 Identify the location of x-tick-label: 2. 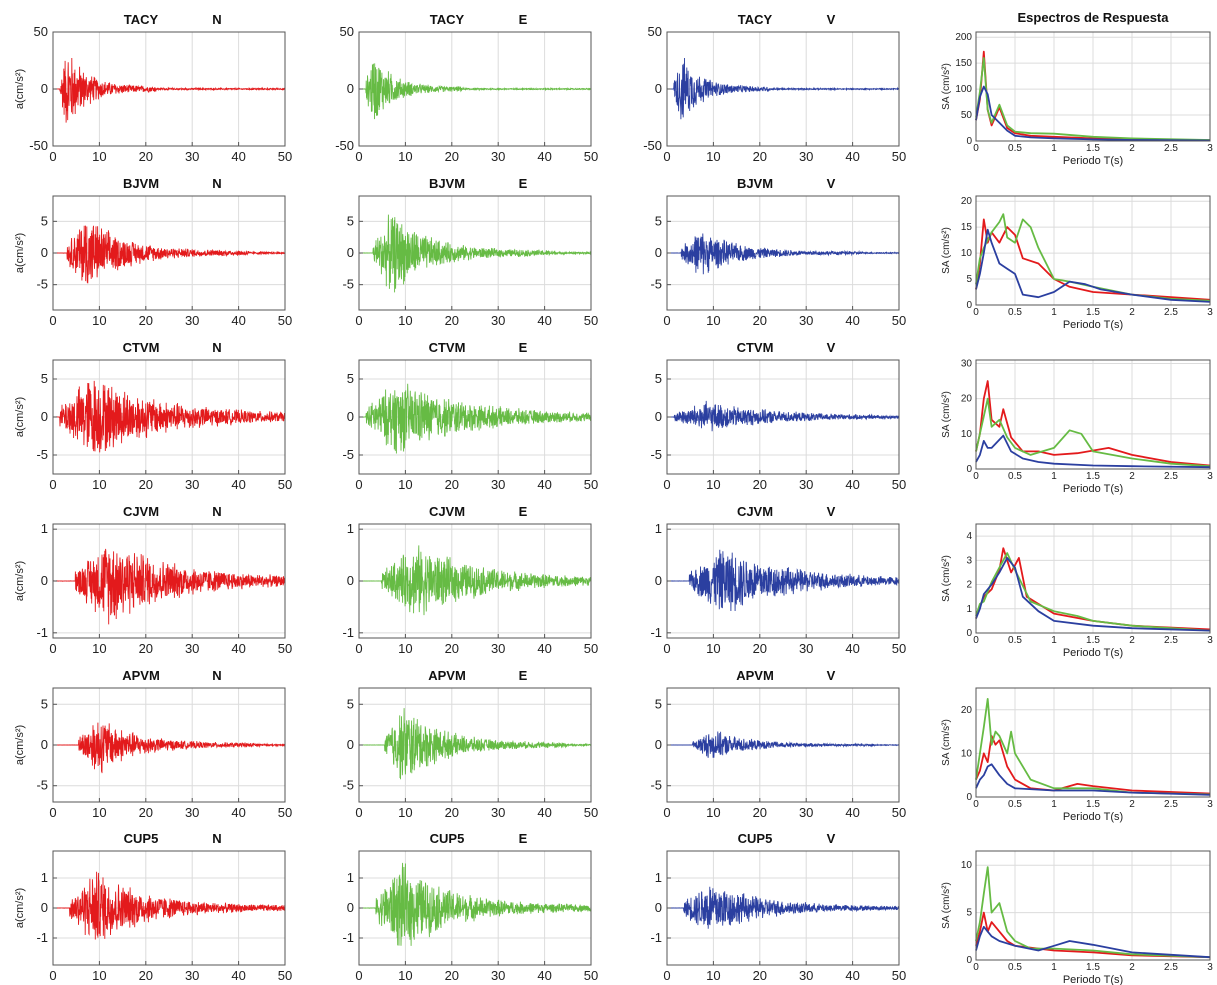
(1132, 148).